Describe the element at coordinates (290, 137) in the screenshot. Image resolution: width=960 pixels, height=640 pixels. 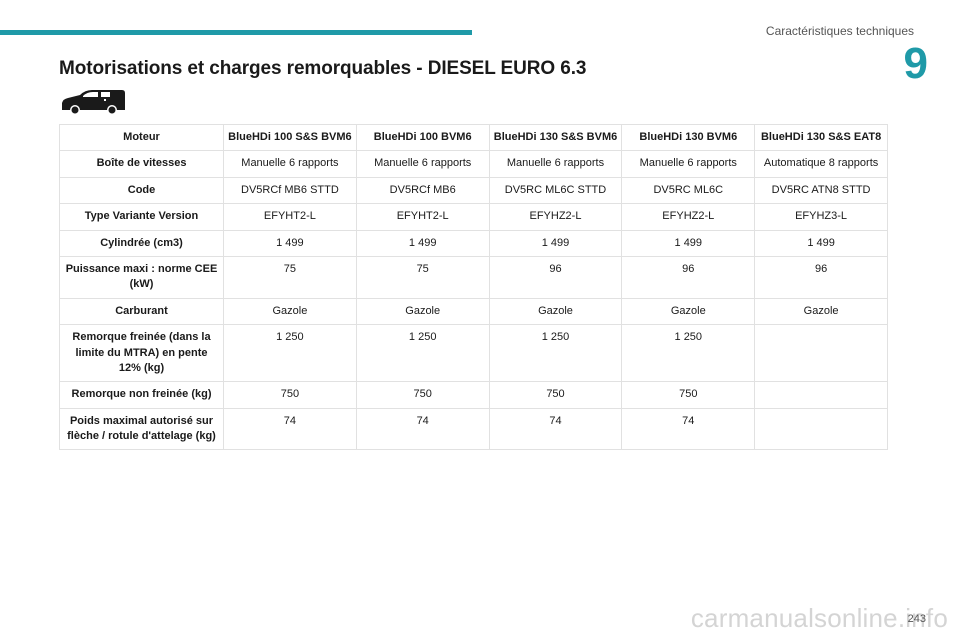
I see `table-header-cell: BlueHDi 100 S&S BVM6` at that location.